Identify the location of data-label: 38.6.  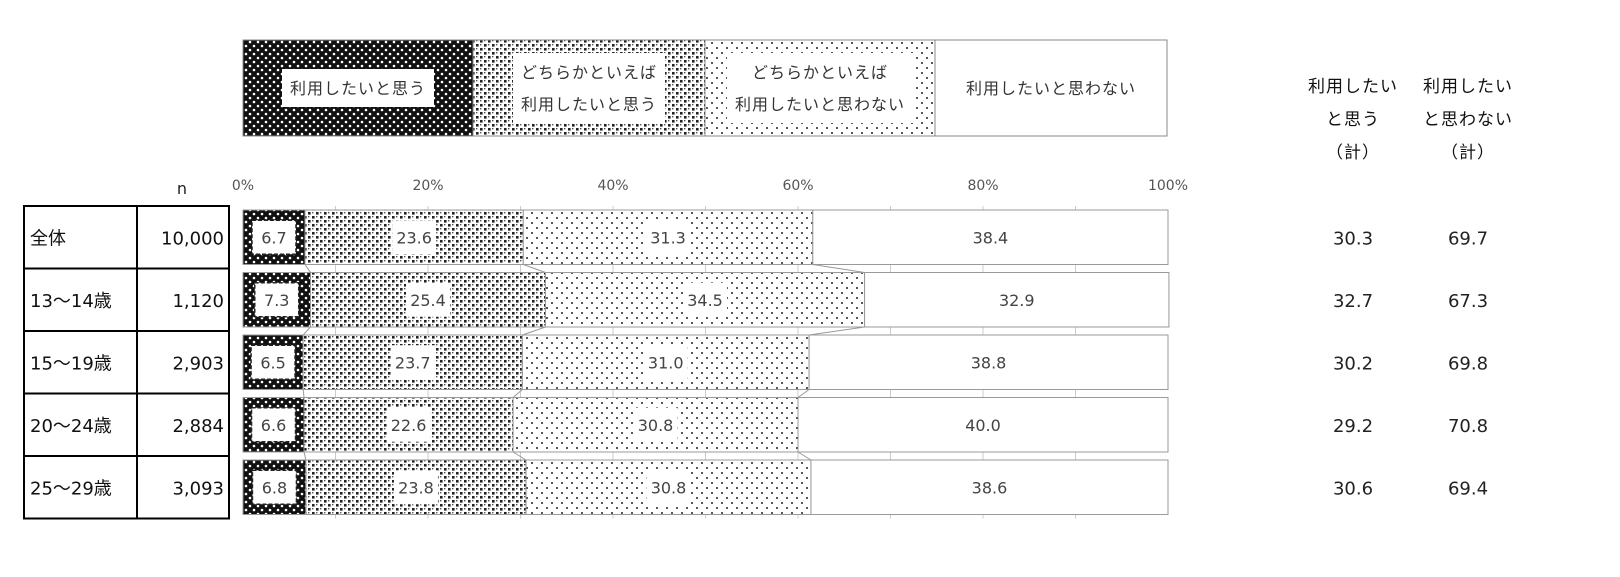
(990, 487).